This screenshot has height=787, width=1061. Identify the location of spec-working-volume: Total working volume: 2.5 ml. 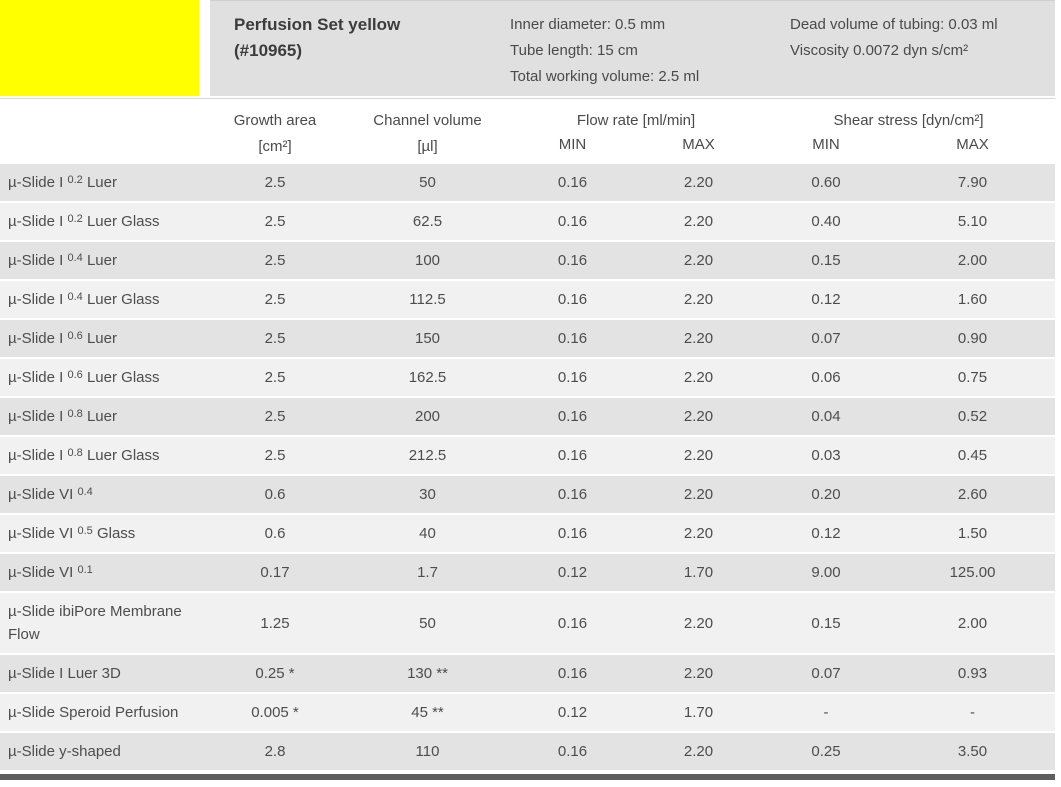
(605, 76).